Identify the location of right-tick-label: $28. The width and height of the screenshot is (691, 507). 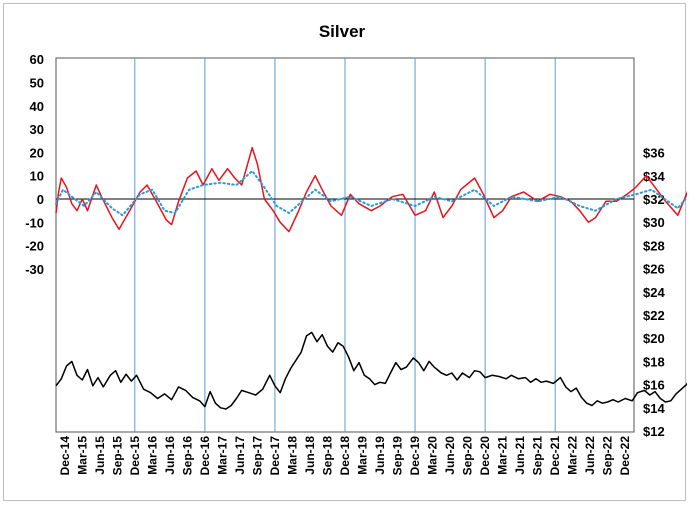
(654, 245).